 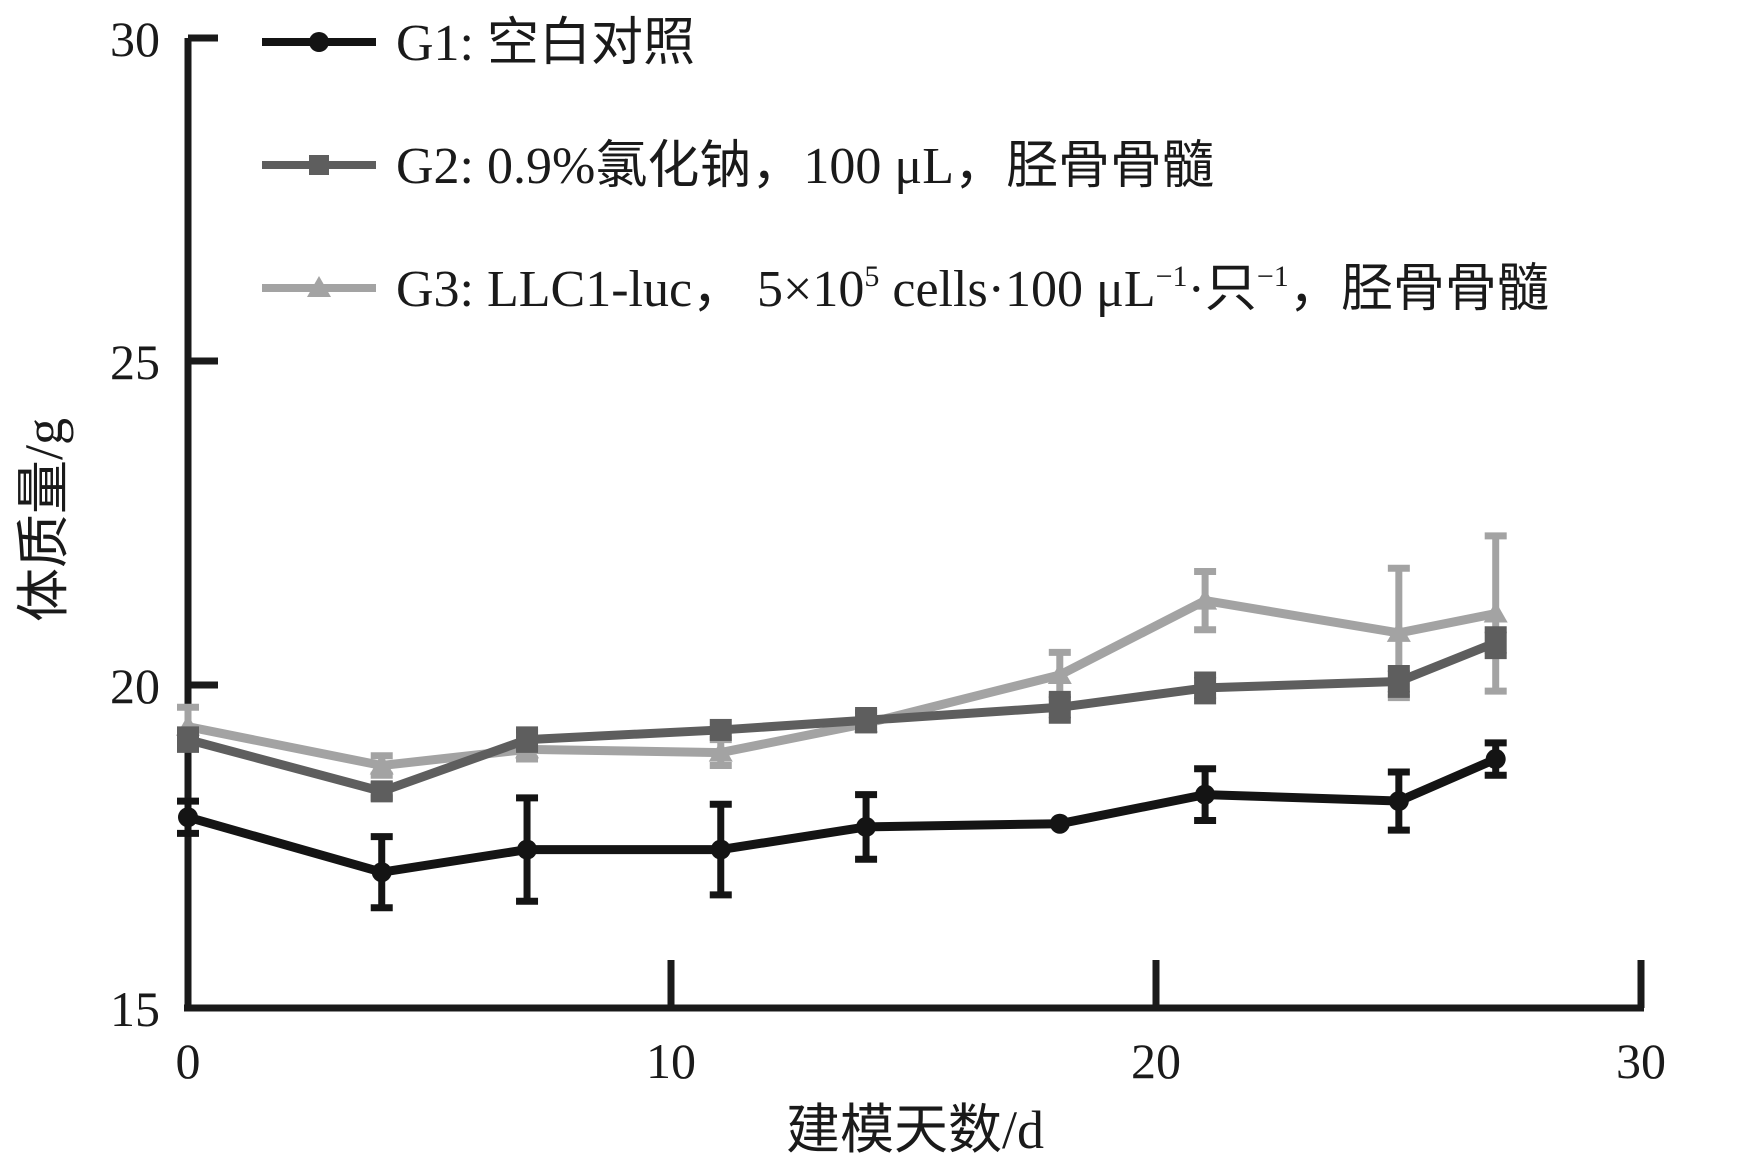 What do you see at coordinates (319, 165) in the screenshot?
I see `legend-marker-g2` at bounding box center [319, 165].